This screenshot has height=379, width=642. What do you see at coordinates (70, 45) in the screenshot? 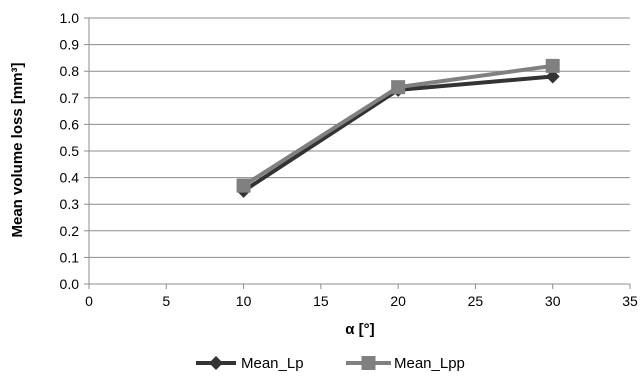
I see `y-tick-label: 0.9` at bounding box center [70, 45].